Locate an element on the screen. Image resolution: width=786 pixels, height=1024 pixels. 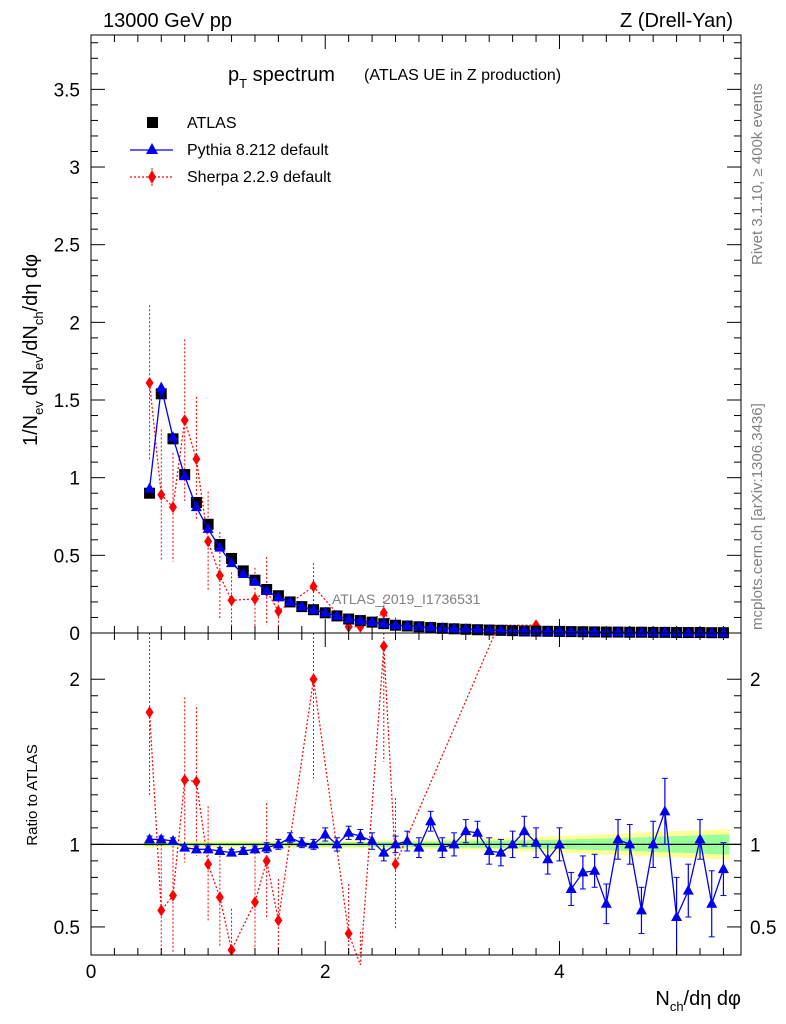
legend-pythia-label: Pythia 8.212 default is located at coordinates (258, 150).